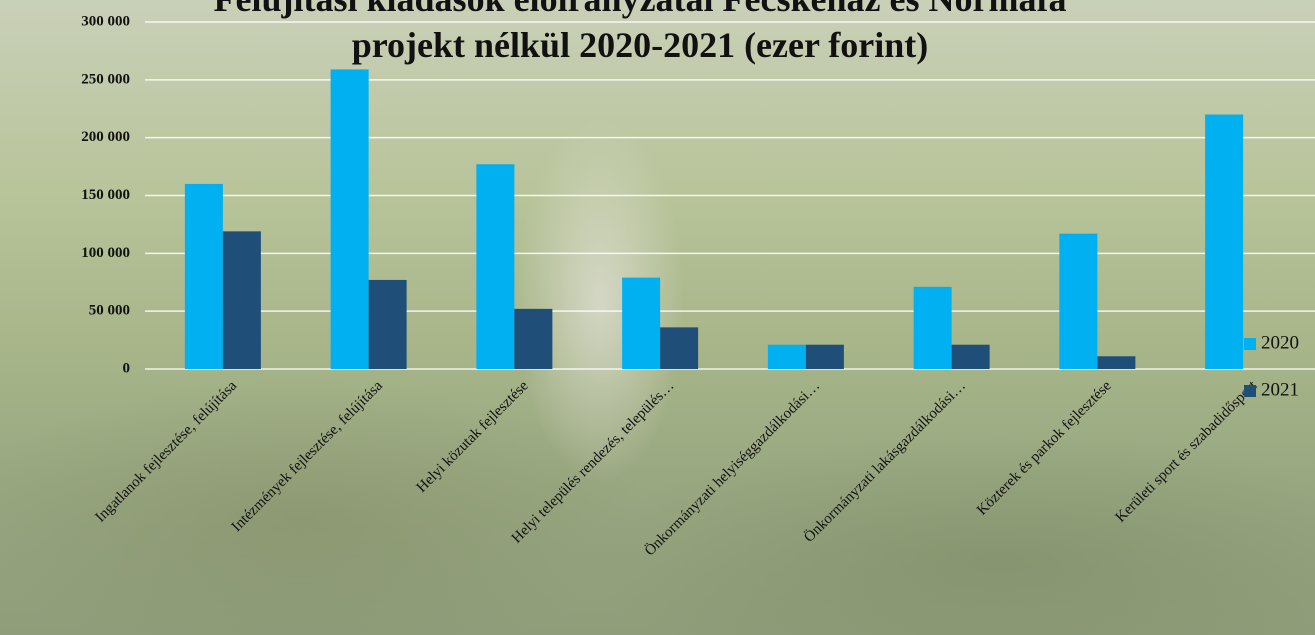 The width and height of the screenshot is (1315, 635). What do you see at coordinates (105, 137) in the screenshot?
I see `y-tick-label: 200 000` at bounding box center [105, 137].